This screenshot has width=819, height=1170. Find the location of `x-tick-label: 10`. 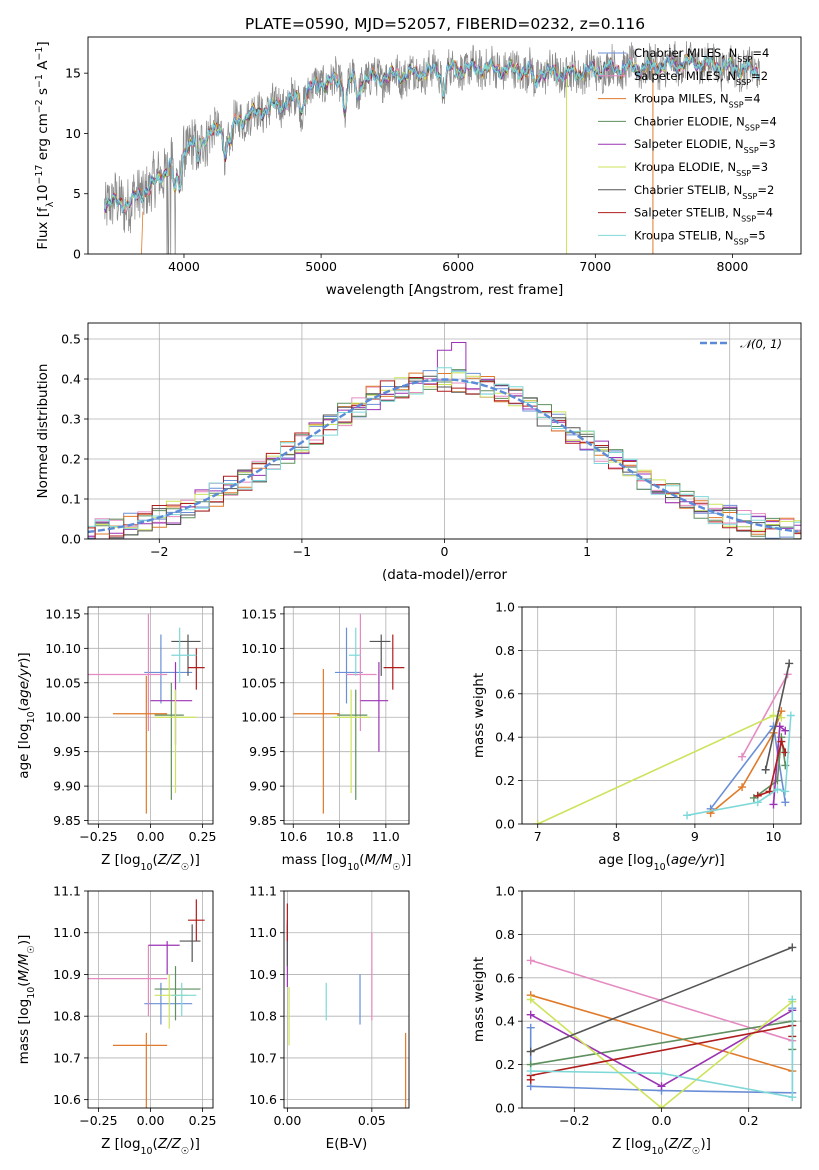

x-tick-label: 10 is located at coordinates (774, 836).